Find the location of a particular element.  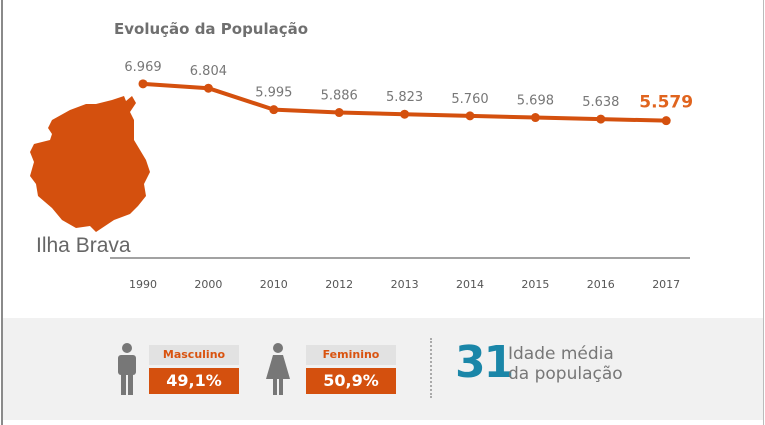

chart-title: Evolução da População is located at coordinates (211, 29).